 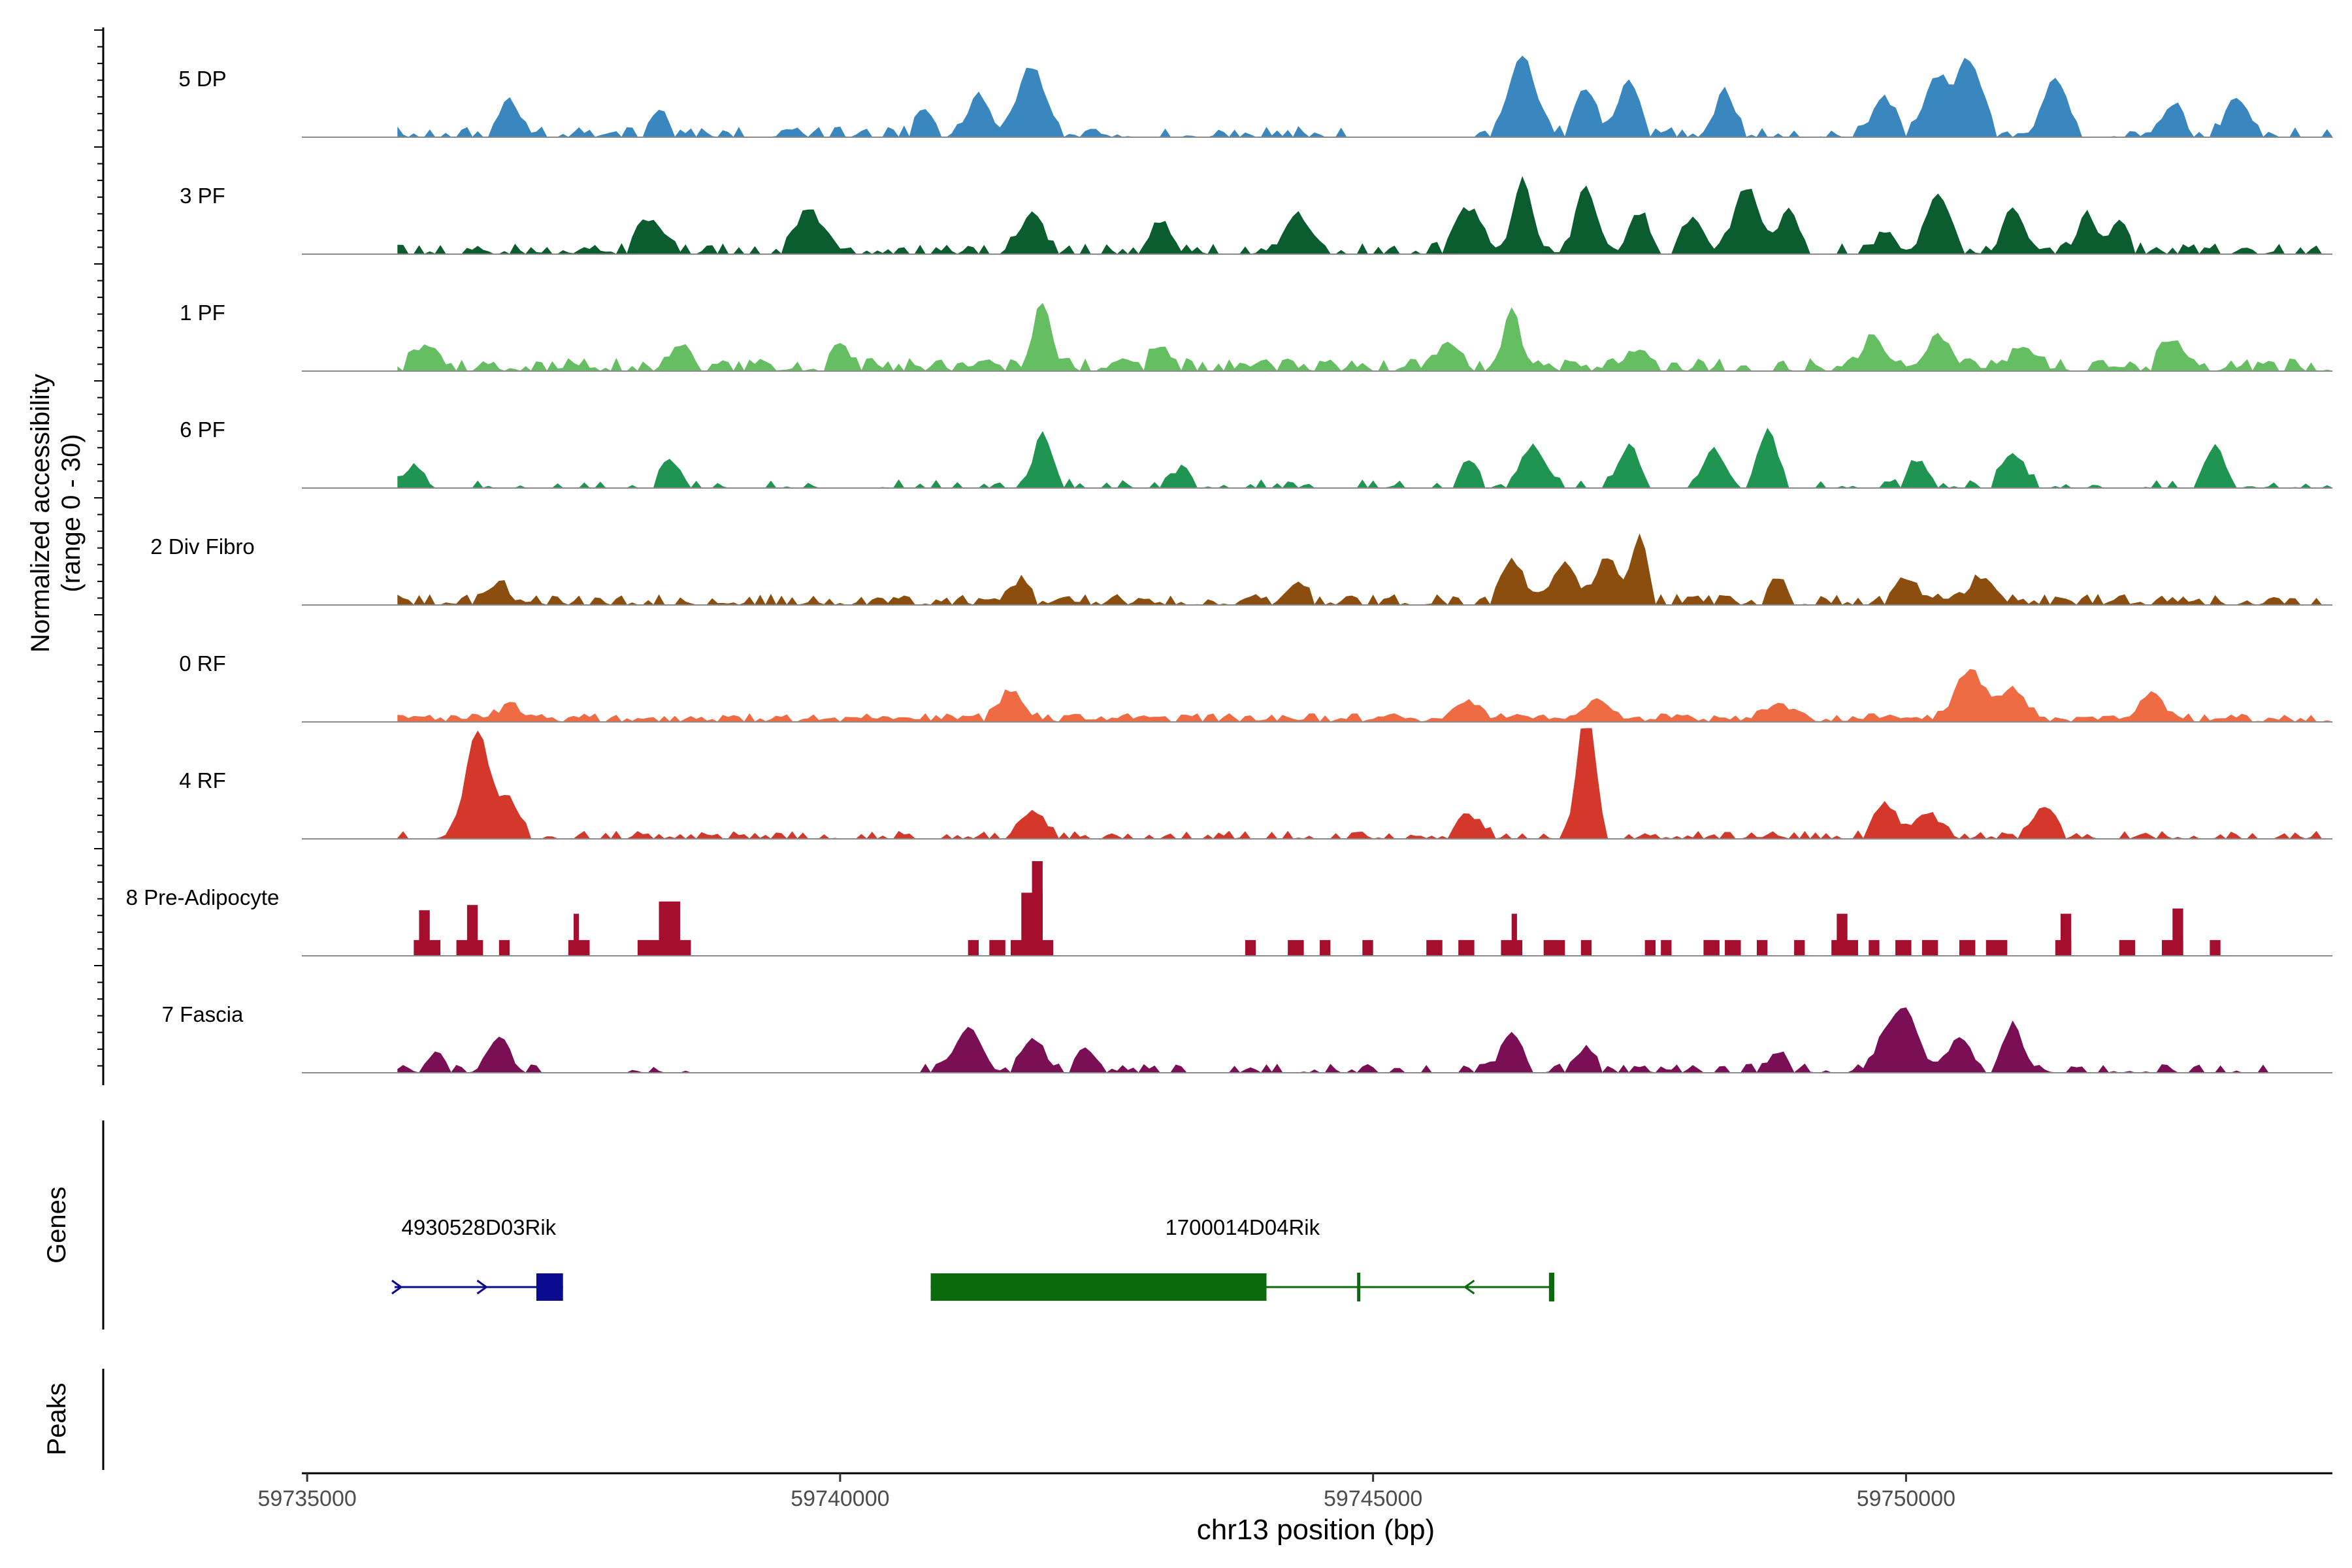 I want to click on track-label: 1 PF, so click(x=202, y=313).